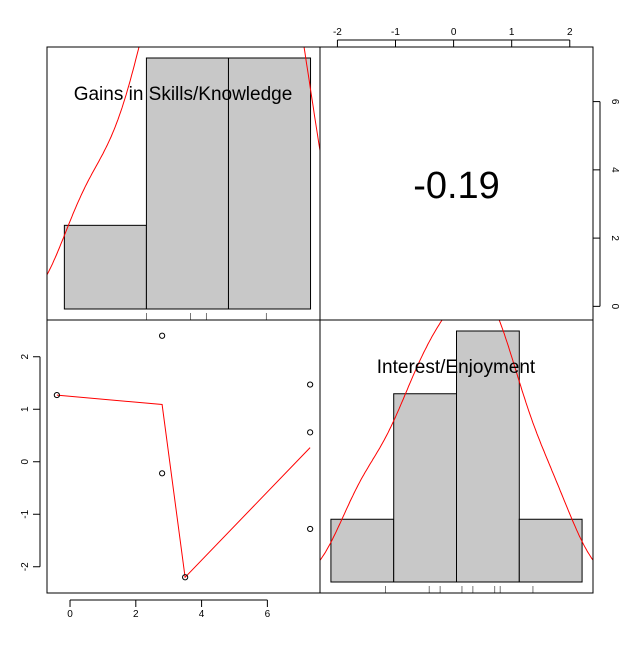 Image resolution: width=640 pixels, height=645 pixels. Describe the element at coordinates (456, 367) in the screenshot. I see `interest-hist-variable-label: Interest/Enjoyment` at that location.